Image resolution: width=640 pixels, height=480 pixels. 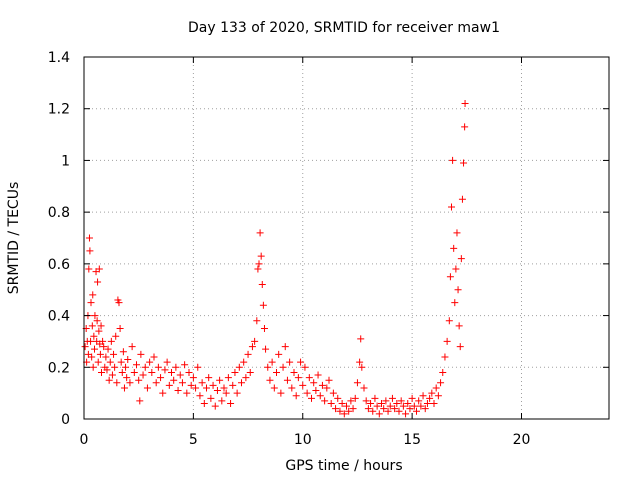 What do you see at coordinates (412, 440) in the screenshot?
I see `x-tick-label: 15` at bounding box center [412, 440].